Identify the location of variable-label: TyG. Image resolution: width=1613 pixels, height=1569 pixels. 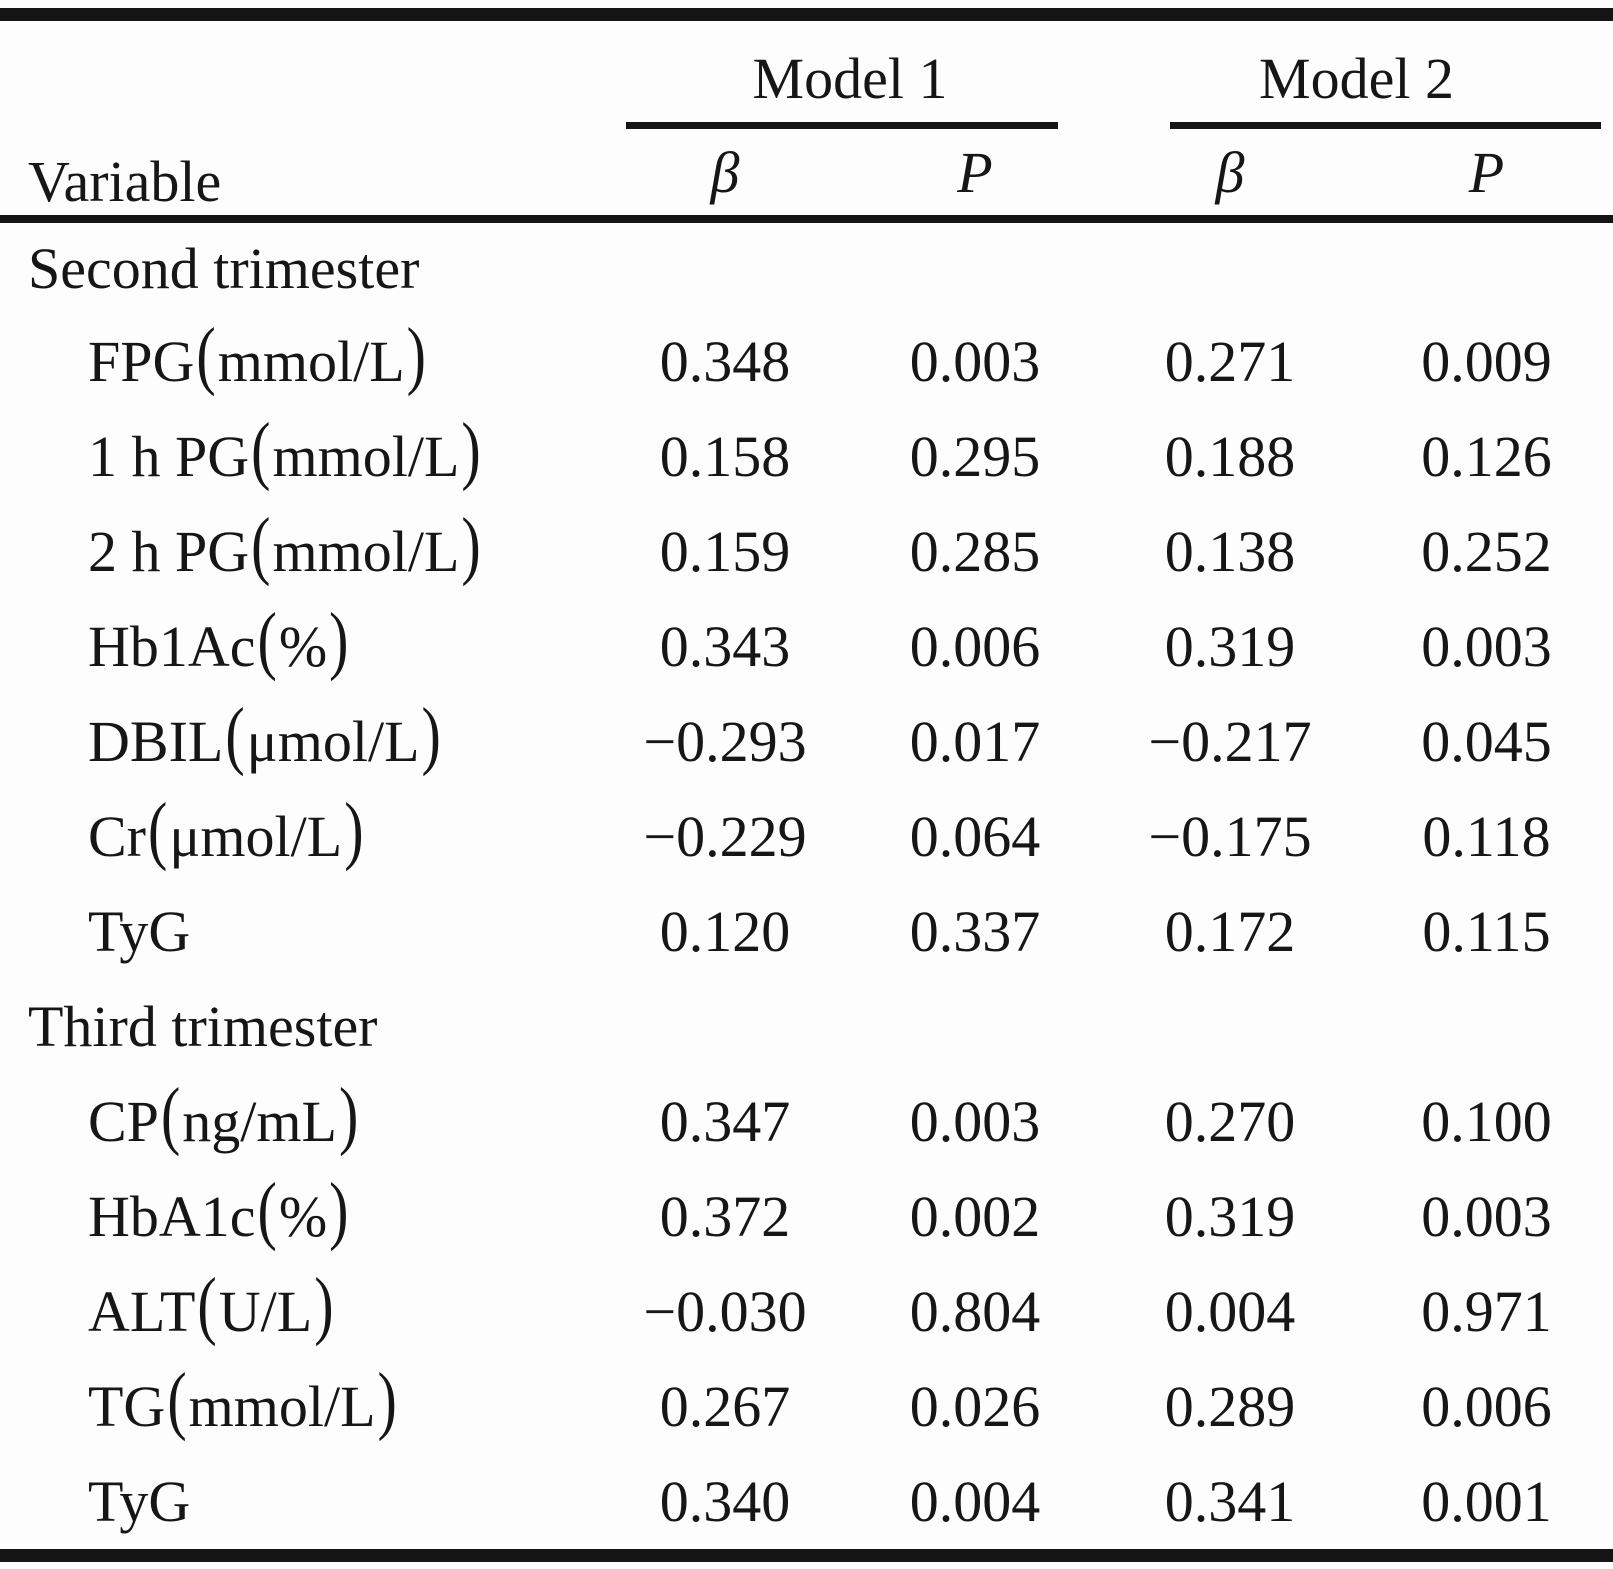
(139, 931).